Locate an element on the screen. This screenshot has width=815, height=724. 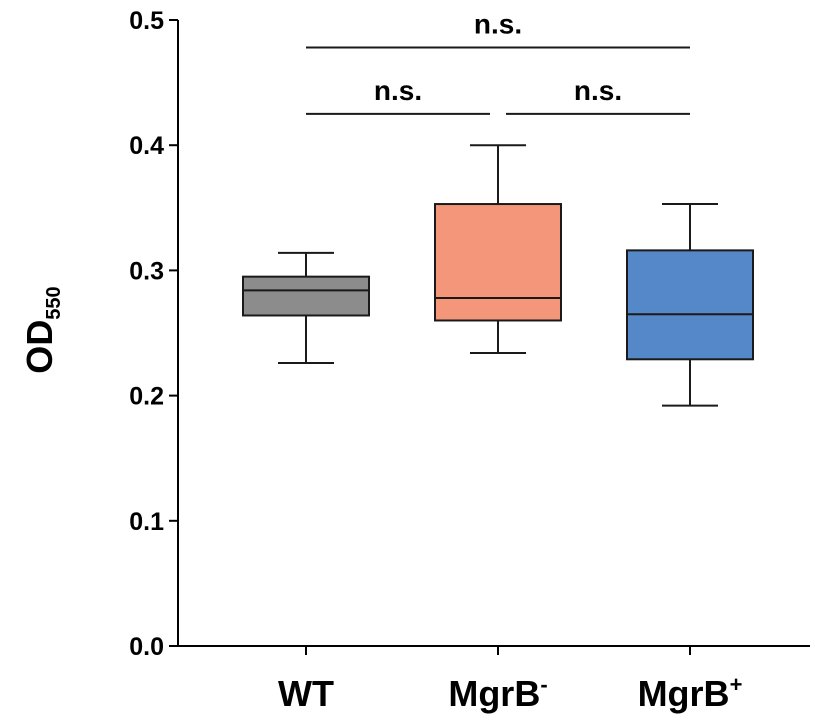
x-category-label: MgrB+ is located at coordinates (690, 693).